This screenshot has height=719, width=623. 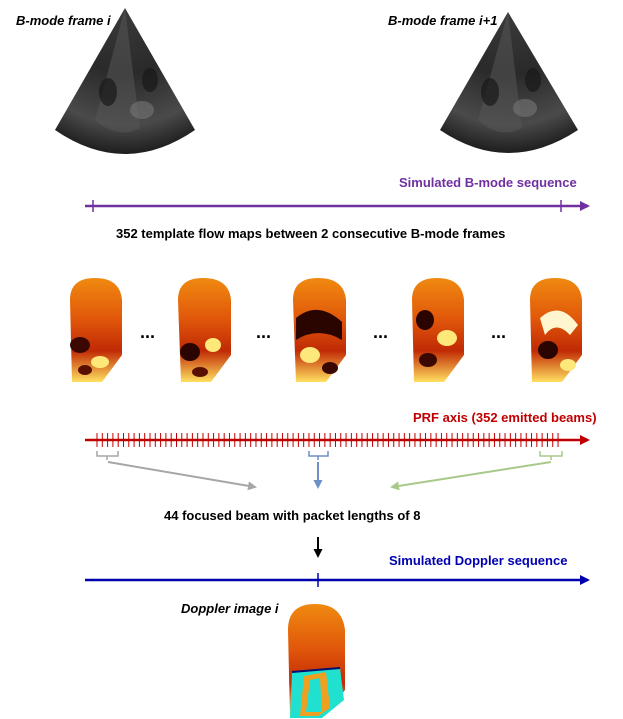 What do you see at coordinates (478, 560) in the screenshot?
I see `simulated-doppler-sequence-label: Simulated Doppler sequence` at bounding box center [478, 560].